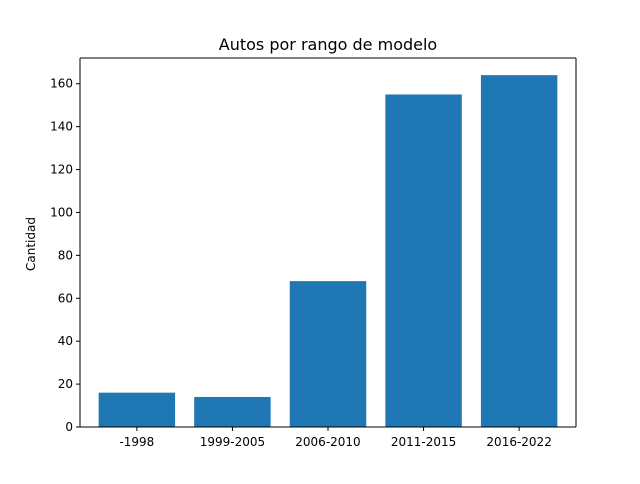 This screenshot has height=484, width=640. What do you see at coordinates (61, 170) in the screenshot?
I see `y-tick-label-6: 120` at bounding box center [61, 170].